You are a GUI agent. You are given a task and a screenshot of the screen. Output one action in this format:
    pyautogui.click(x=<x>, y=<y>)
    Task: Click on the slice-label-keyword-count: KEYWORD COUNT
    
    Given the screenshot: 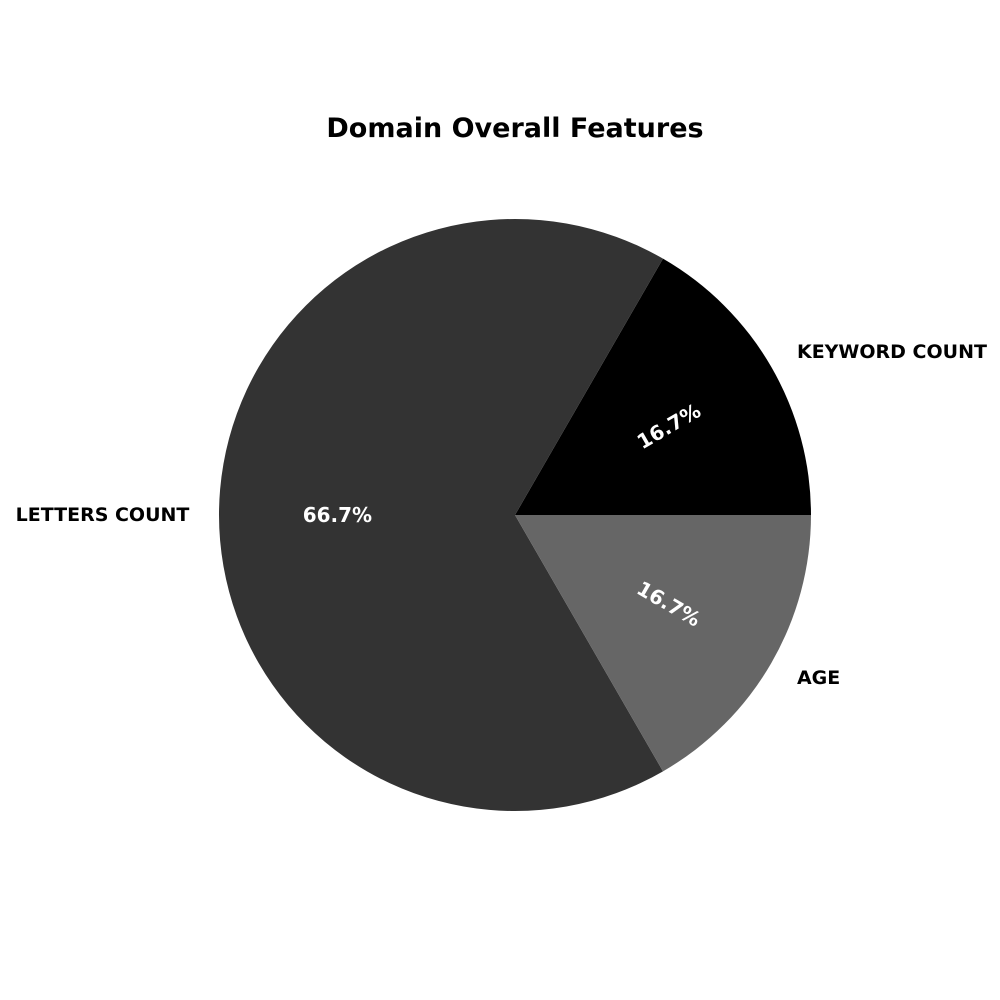 What is the action you would take?
    pyautogui.click(x=892, y=352)
    